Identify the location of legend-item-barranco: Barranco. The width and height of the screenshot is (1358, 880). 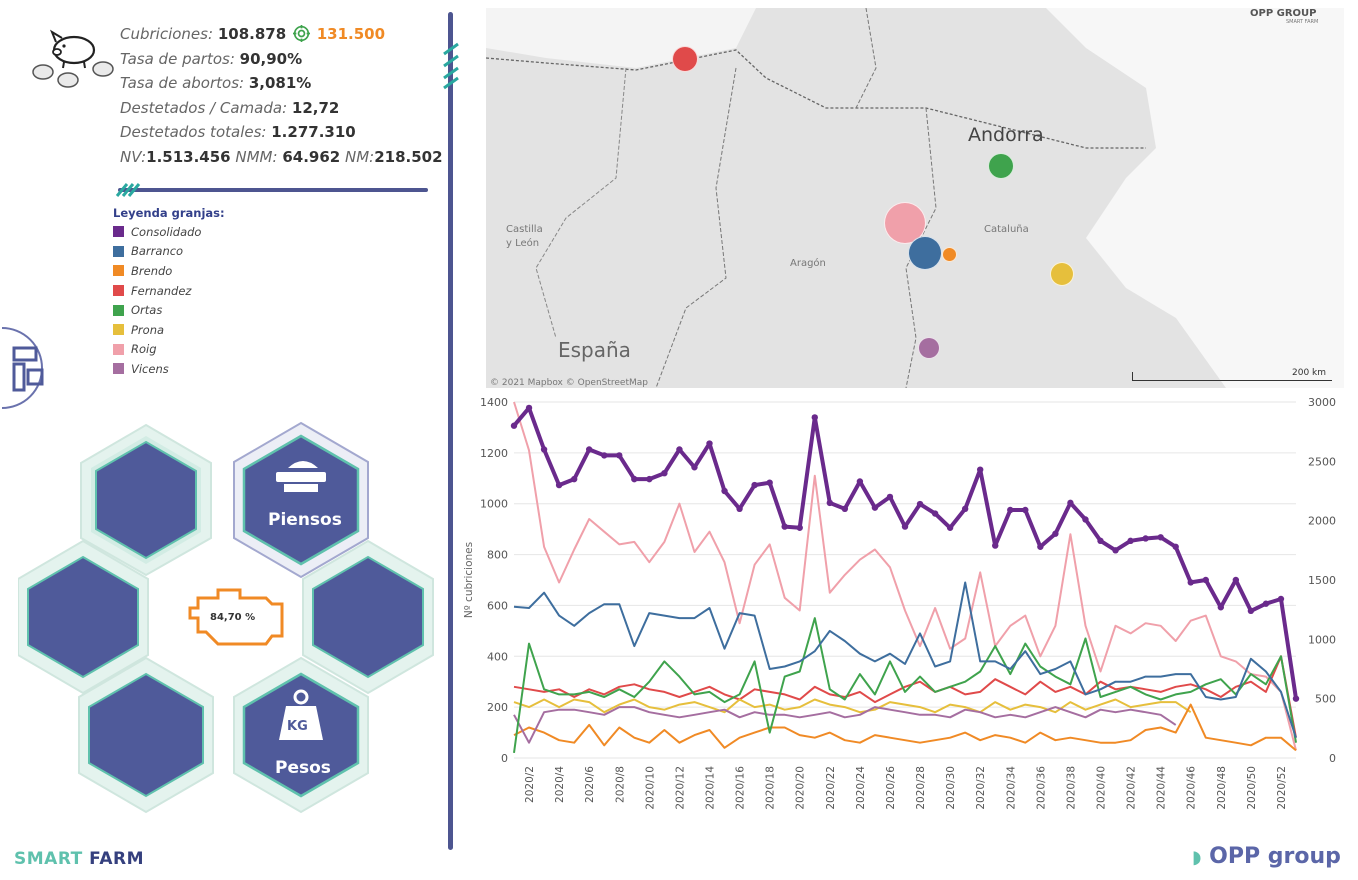
(169, 252).